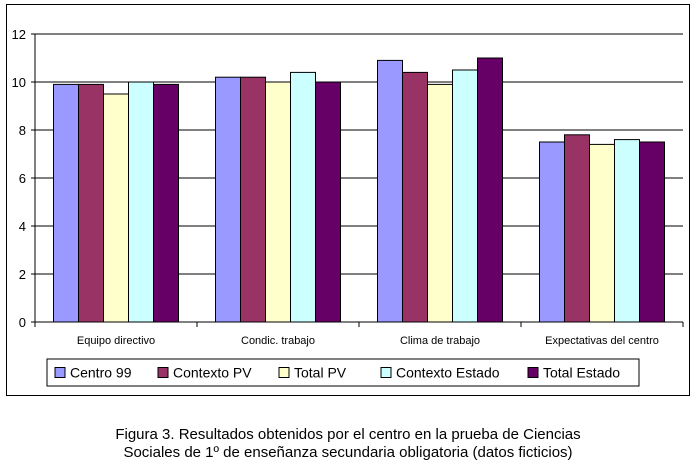 The image size is (696, 467). Describe the element at coordinates (212, 373) in the screenshot. I see `legend-label-2: Contexto PV` at that location.